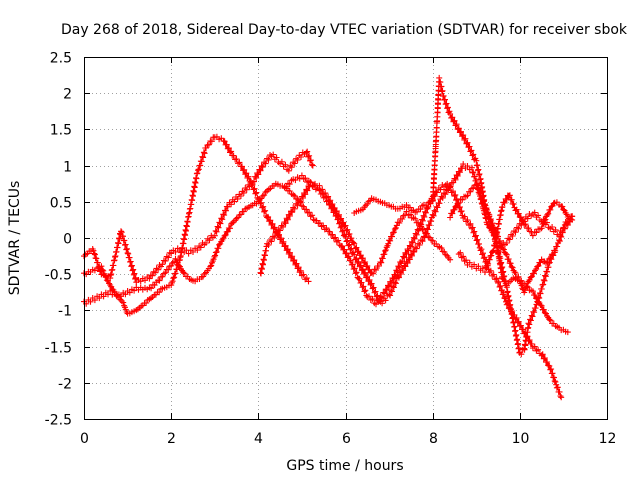  What do you see at coordinates (58, 349) in the screenshot?
I see `y-tick-label: -1.5` at bounding box center [58, 349].